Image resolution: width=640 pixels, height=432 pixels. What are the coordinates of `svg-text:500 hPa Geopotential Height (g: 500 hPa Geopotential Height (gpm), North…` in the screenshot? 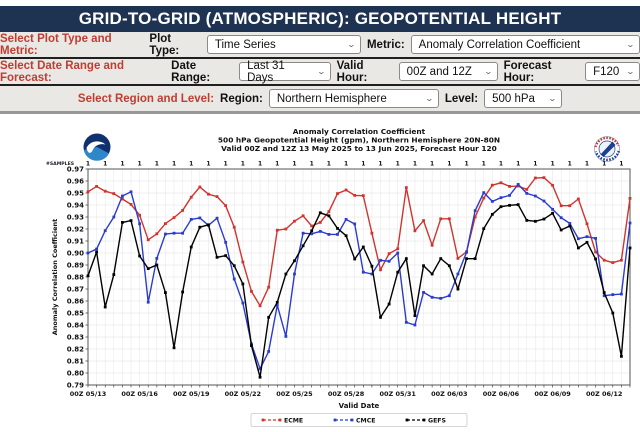 It's located at (359, 140).